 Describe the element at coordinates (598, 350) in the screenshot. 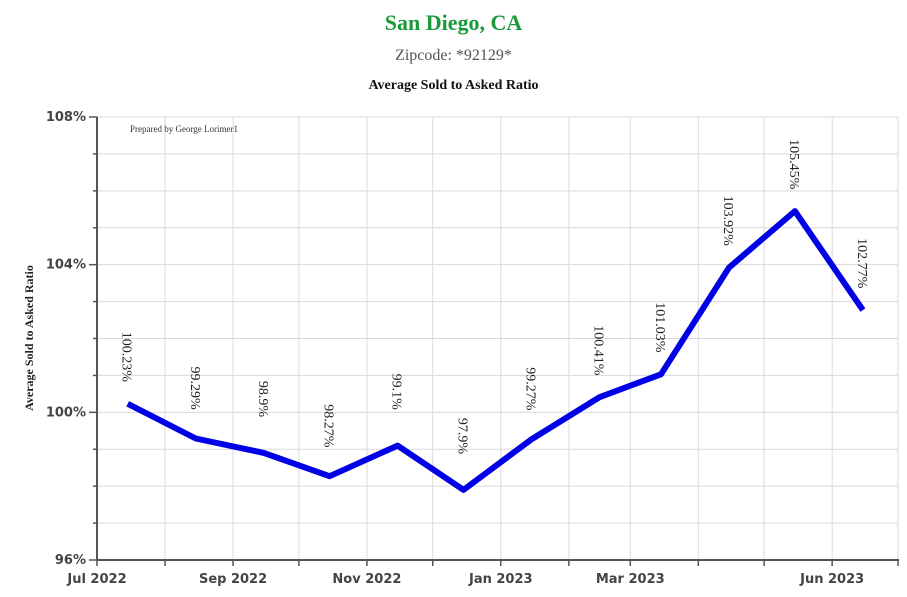

I see `data-label: 100.41%` at that location.